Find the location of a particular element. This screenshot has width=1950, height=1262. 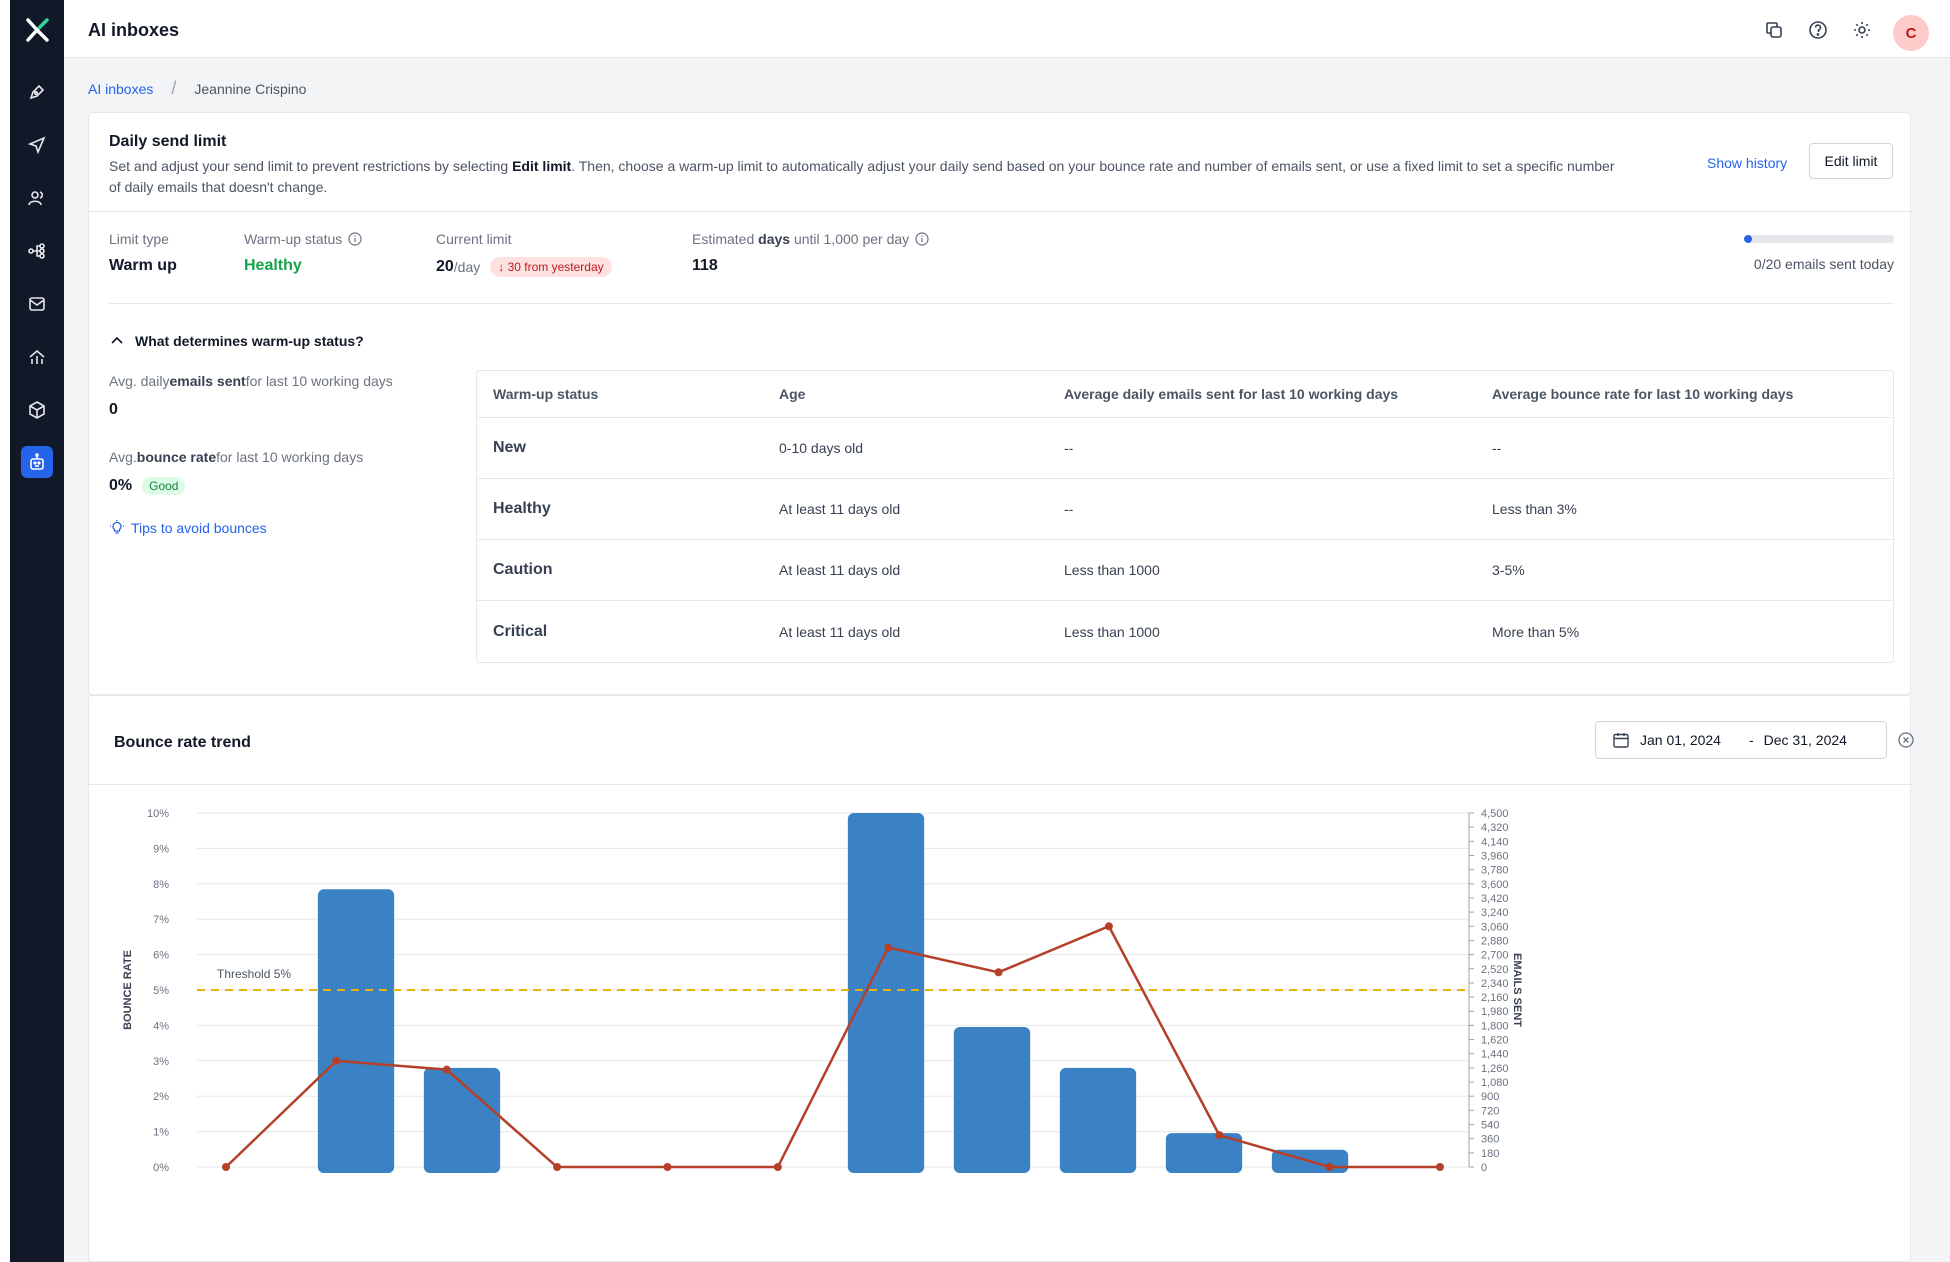

clear-date-icon is located at coordinates (1906, 740).